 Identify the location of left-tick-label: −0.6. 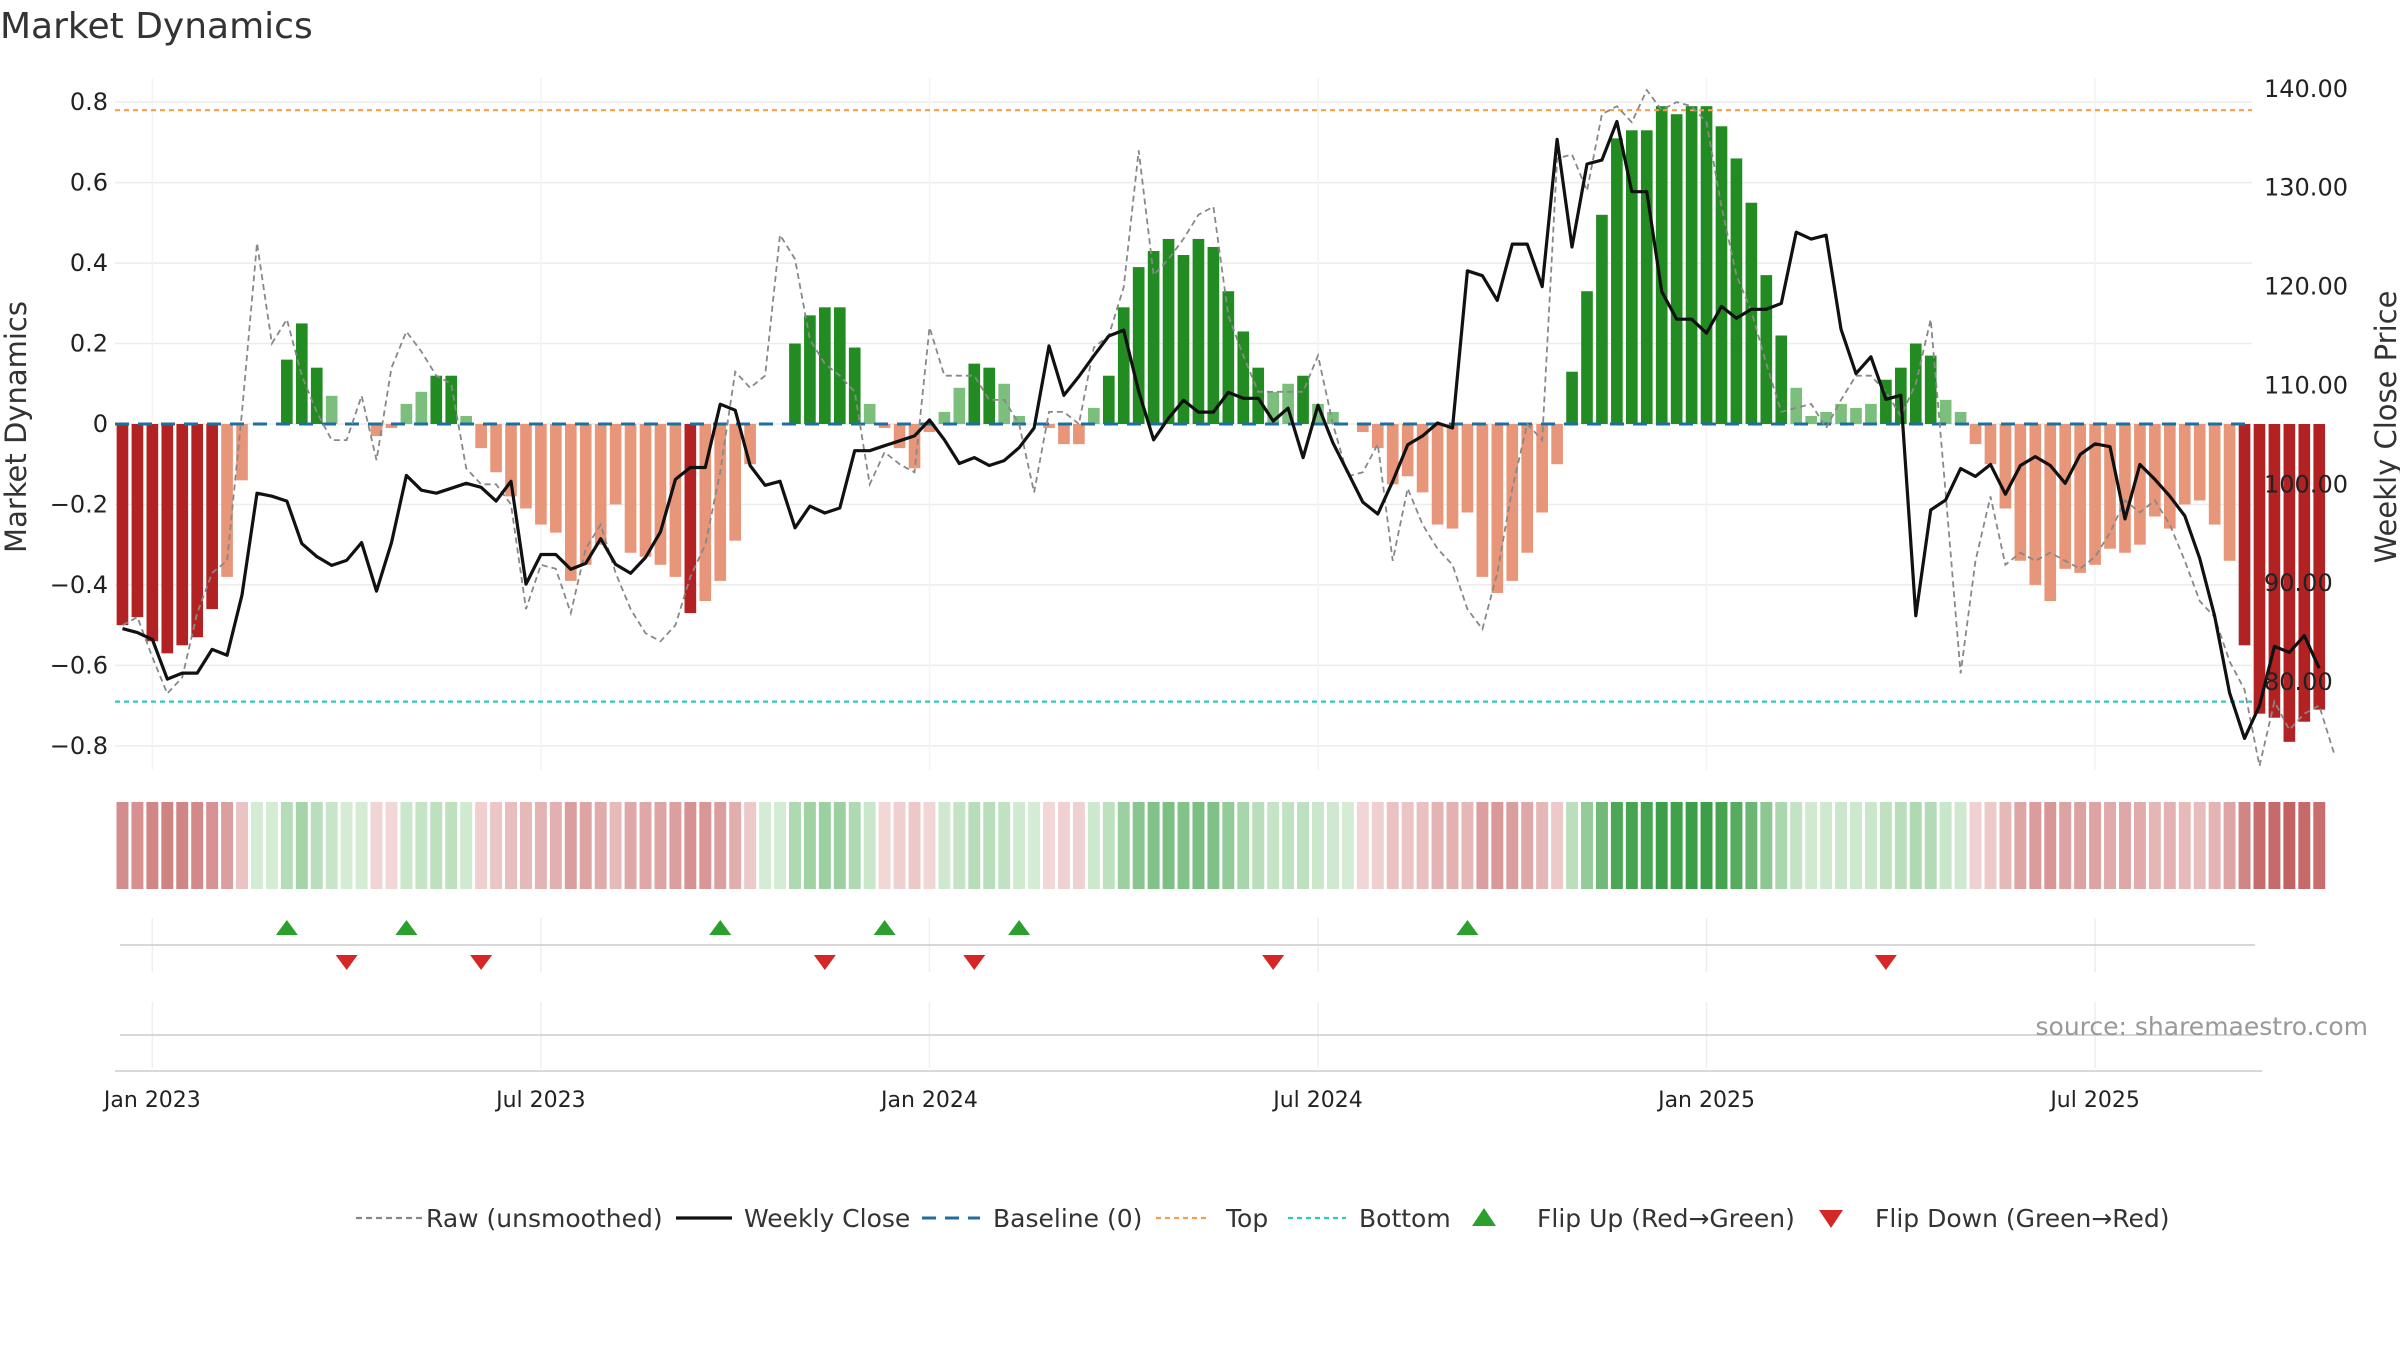
(79, 665).